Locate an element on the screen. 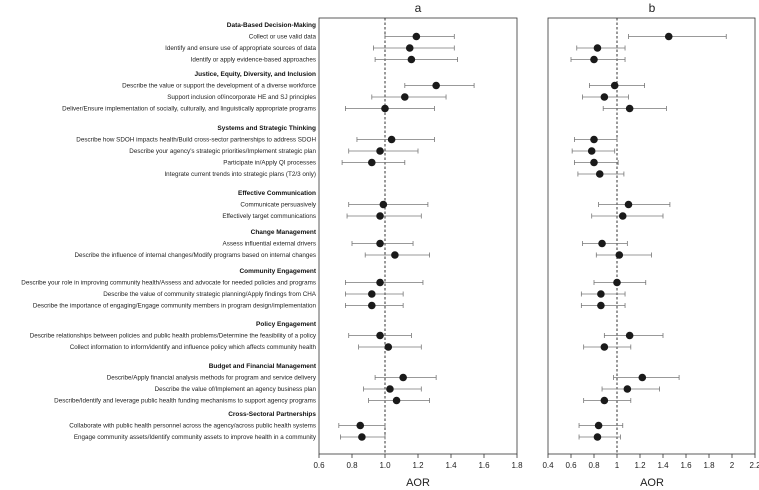 This screenshot has width=759, height=490. panel-a-label: a is located at coordinates (418, 8).